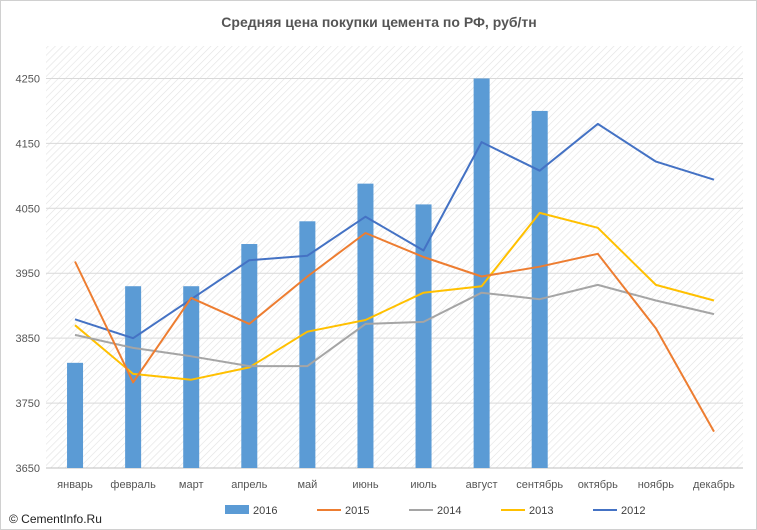  Describe the element at coordinates (55, 519) in the screenshot. I see `credit-text: © CementInfo.Ru` at that location.